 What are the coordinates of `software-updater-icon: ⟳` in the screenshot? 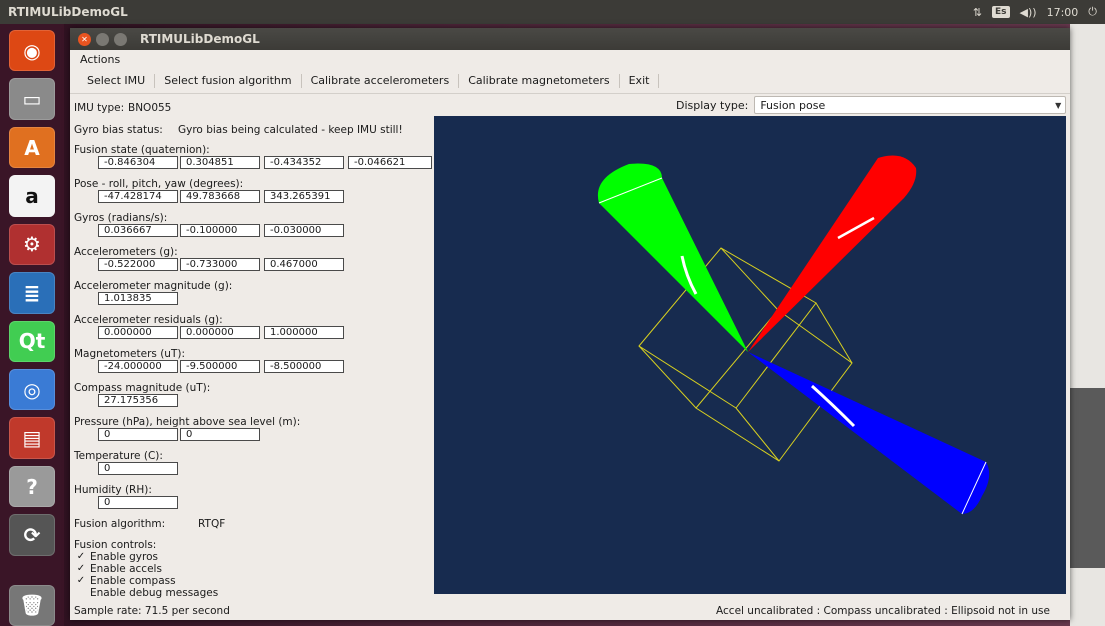 It's located at (32, 535).